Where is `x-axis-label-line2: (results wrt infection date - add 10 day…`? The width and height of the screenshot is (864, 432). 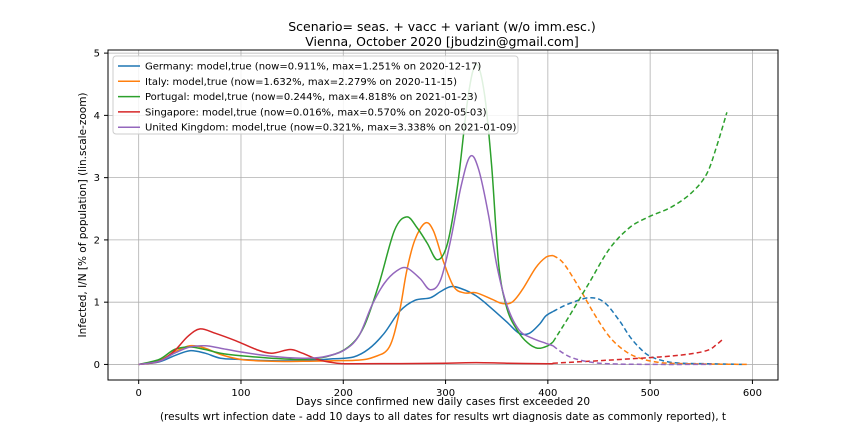
x-axis-label-line2: (results wrt infection date - add 10 day… is located at coordinates (443, 417).